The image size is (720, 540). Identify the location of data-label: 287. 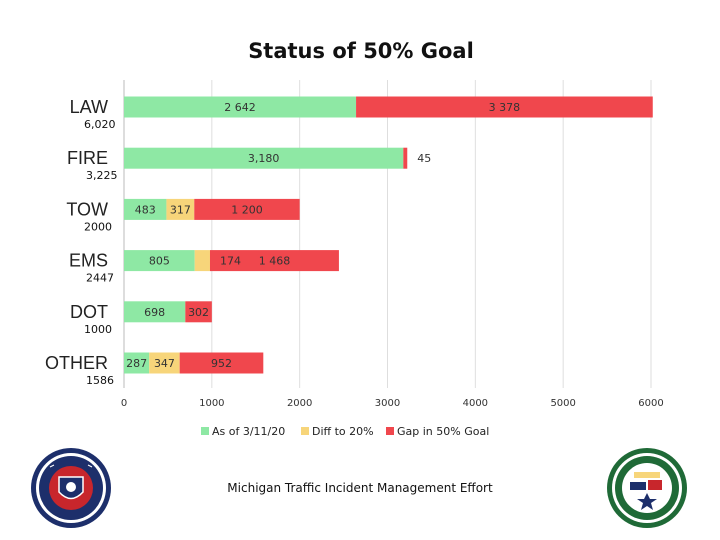
(136, 363).